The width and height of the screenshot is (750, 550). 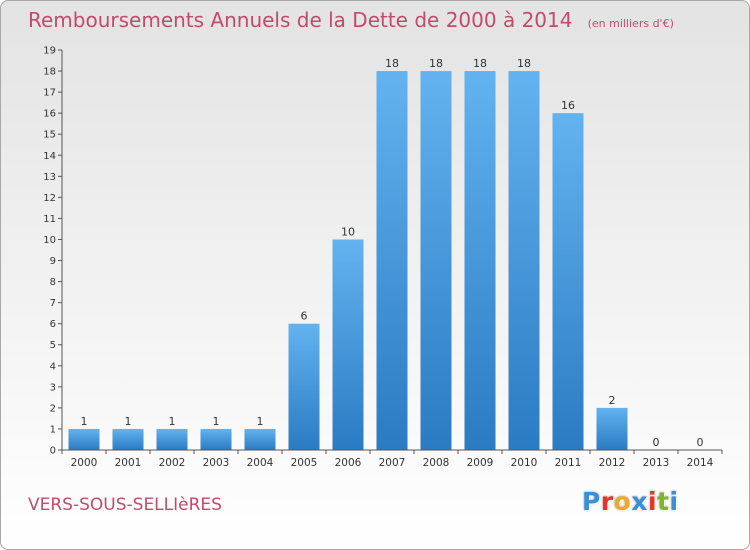 I want to click on proxiti-logo: Proxiti, so click(x=630, y=501).